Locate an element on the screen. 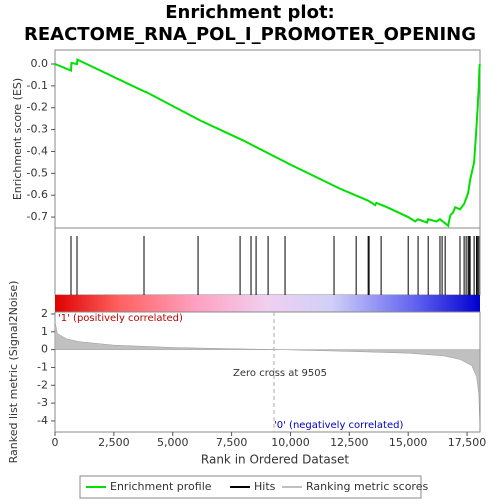 Image resolution: width=500 pixels, height=504 pixels. rank-color-bar is located at coordinates (267, 303).